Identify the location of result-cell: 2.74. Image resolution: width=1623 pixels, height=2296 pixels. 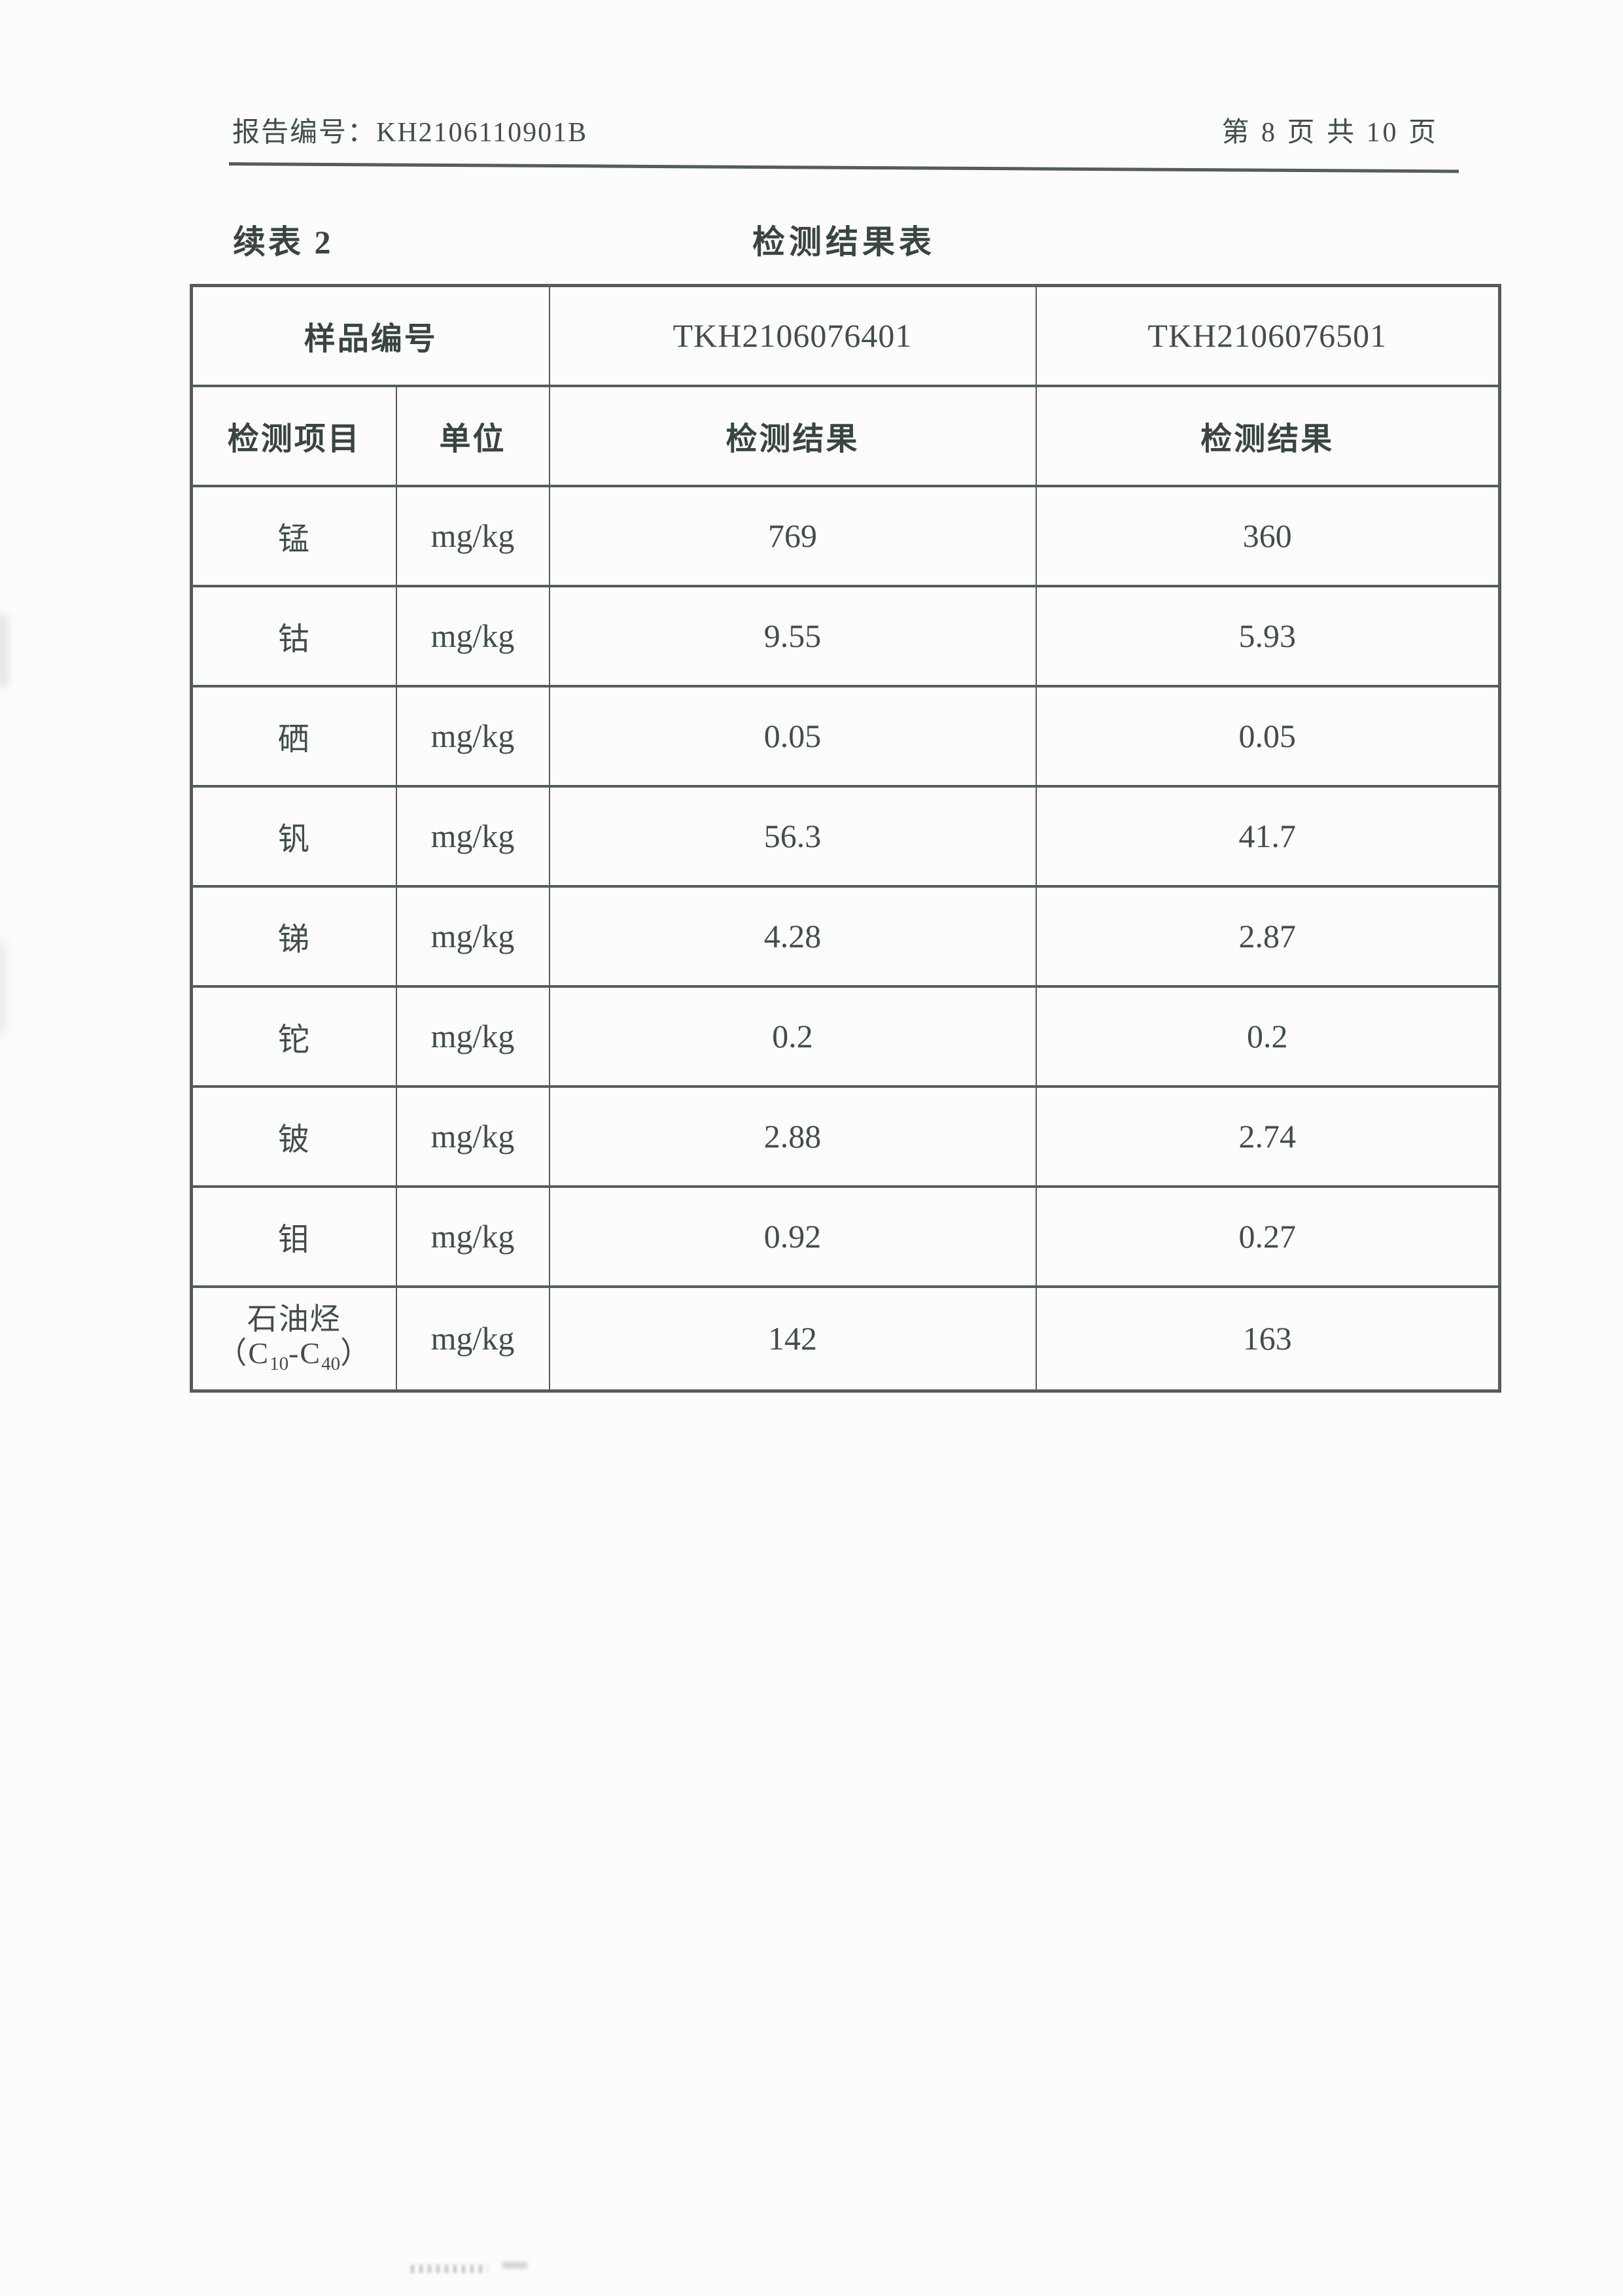
(1268, 1136).